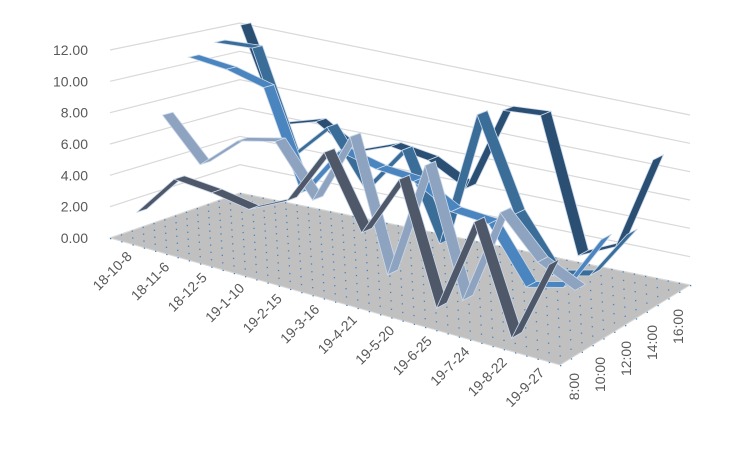  I want to click on series-tick-label: 10:00, so click(600, 374).